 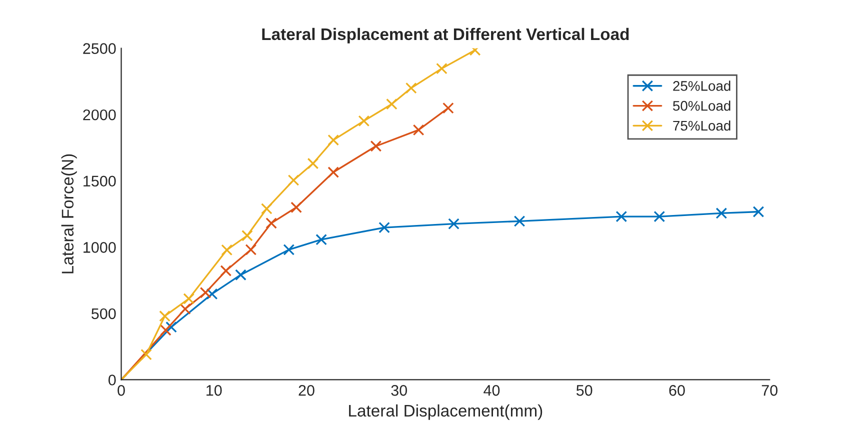 What do you see at coordinates (399, 390) in the screenshot?
I see `x-tick-label: 30` at bounding box center [399, 390].